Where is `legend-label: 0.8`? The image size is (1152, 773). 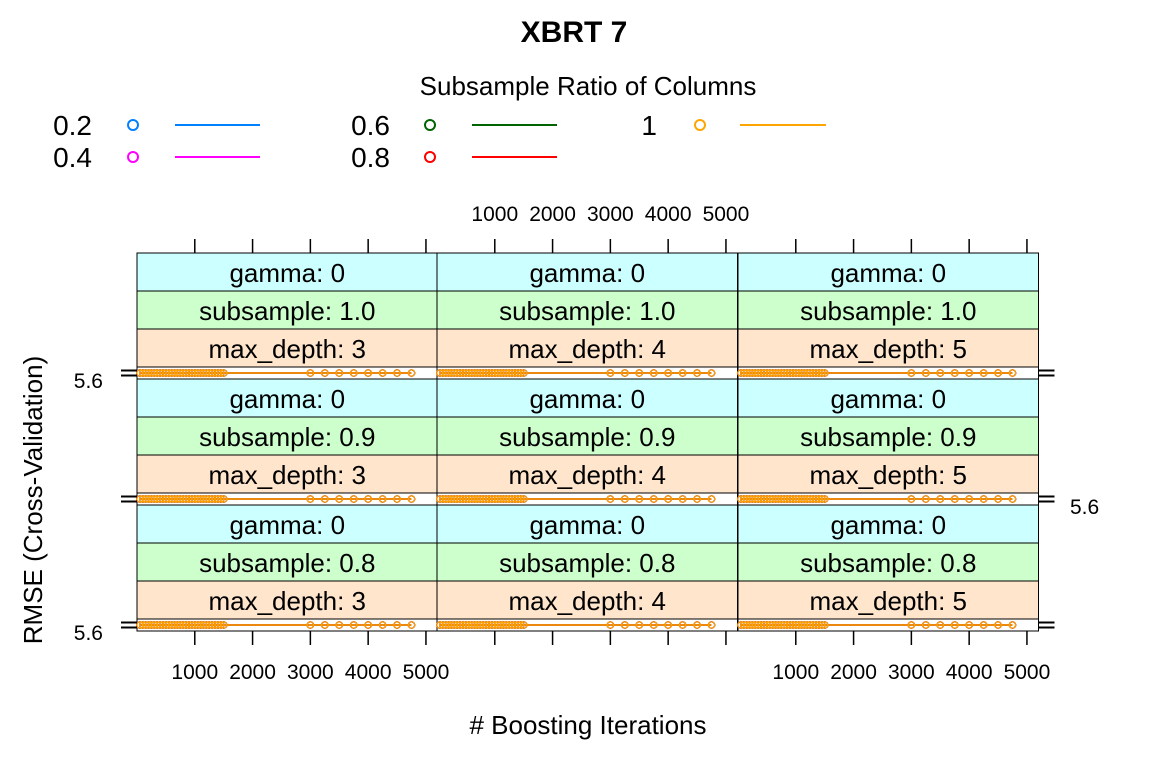
legend-label: 0.8 is located at coordinates (370, 157).